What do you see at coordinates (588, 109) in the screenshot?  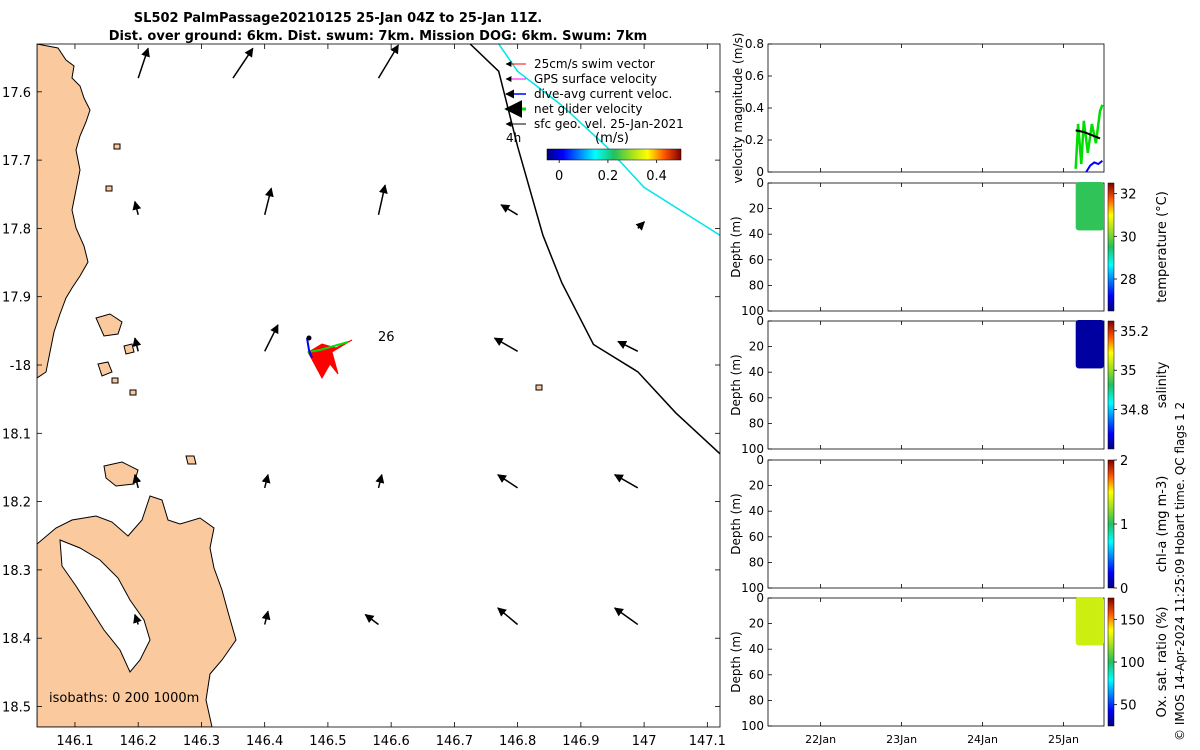 I see `legend-net-glider-label: net glider velocity` at bounding box center [588, 109].